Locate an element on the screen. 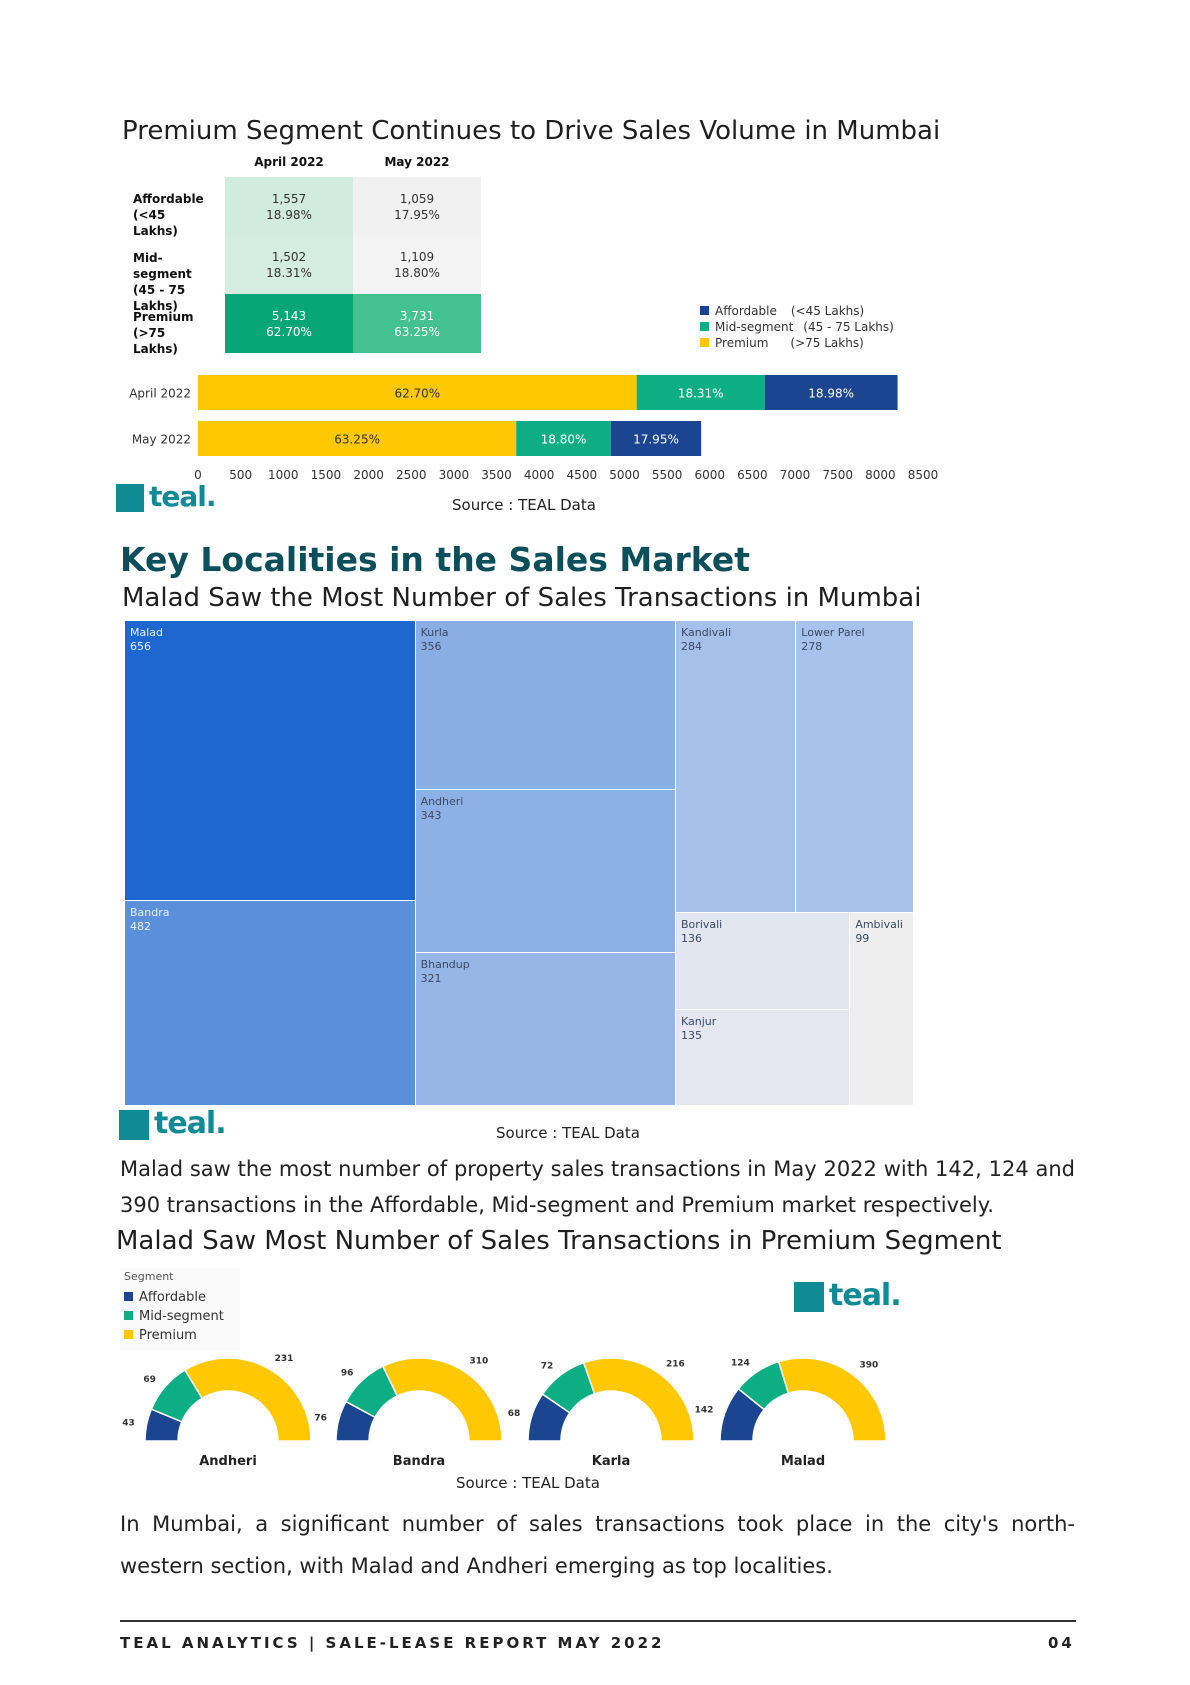  x-tick-label: 1000 is located at coordinates (283, 475).